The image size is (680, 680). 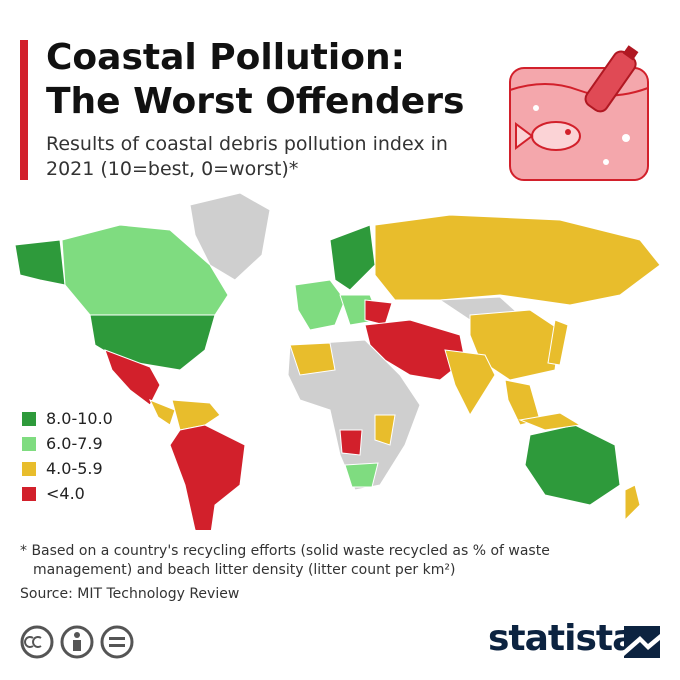 I want to click on brand-icon, so click(x=642, y=642).